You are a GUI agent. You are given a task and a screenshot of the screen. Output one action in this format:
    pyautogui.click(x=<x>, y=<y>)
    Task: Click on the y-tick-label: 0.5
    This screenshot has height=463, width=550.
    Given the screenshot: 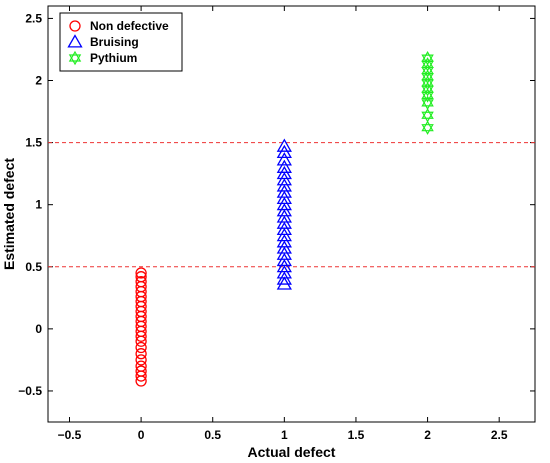 What is the action you would take?
    pyautogui.click(x=33, y=267)
    